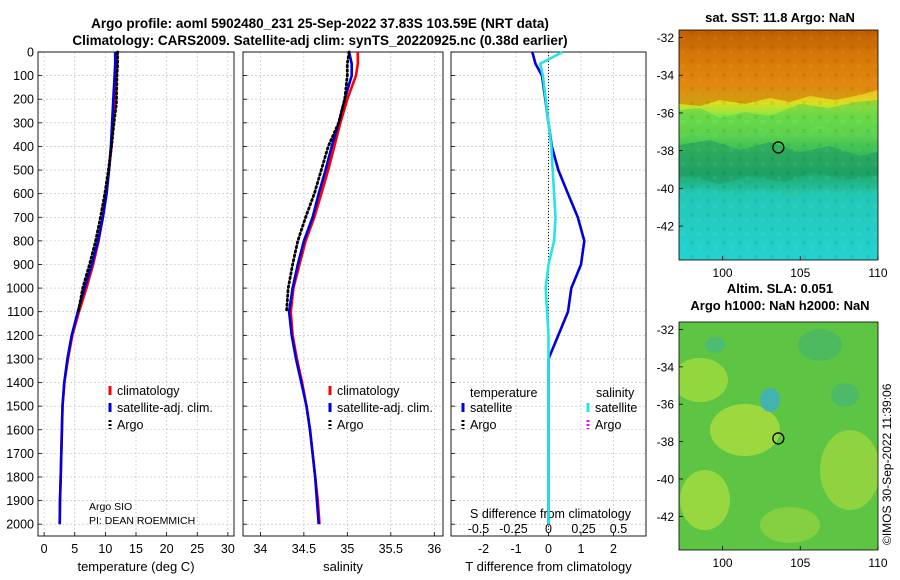 The width and height of the screenshot is (900, 580). I want to click on y-tick-label: 2000, so click(20, 525).